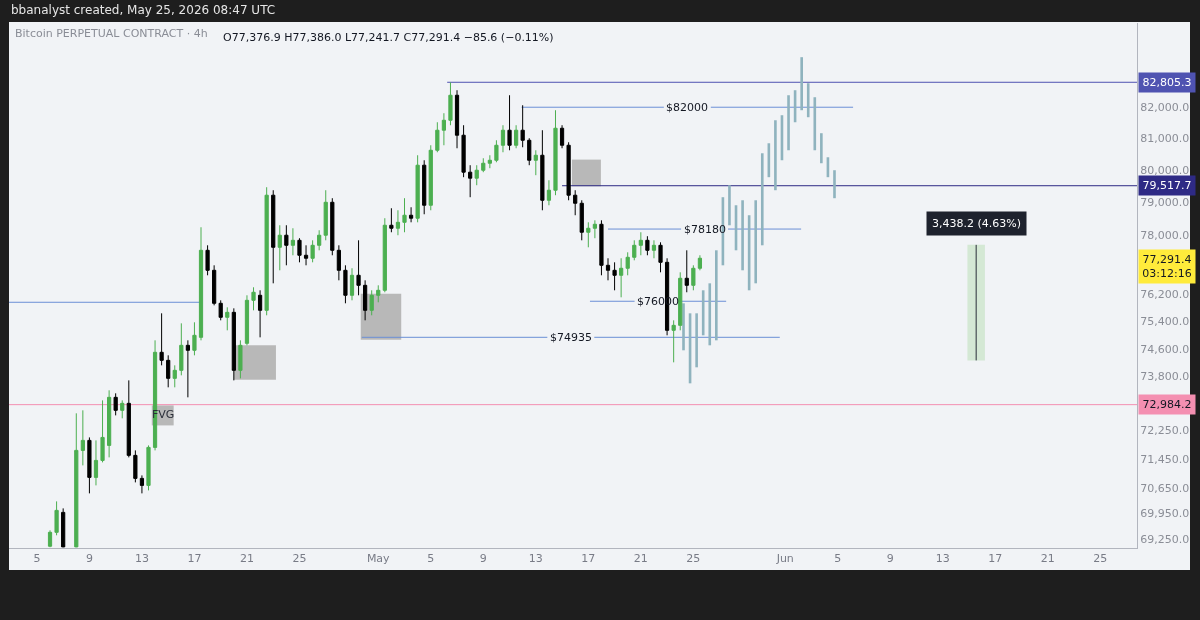 This screenshot has height=620, width=1200. Describe the element at coordinates (784, 559) in the screenshot. I see `x-tick-label: Jun` at that location.